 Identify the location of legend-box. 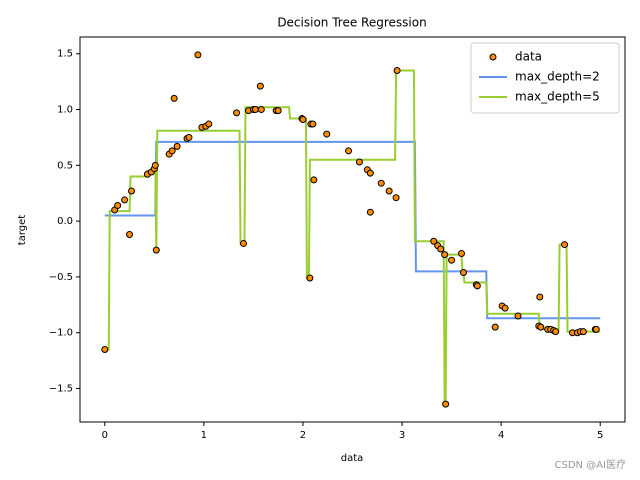
(545, 78).